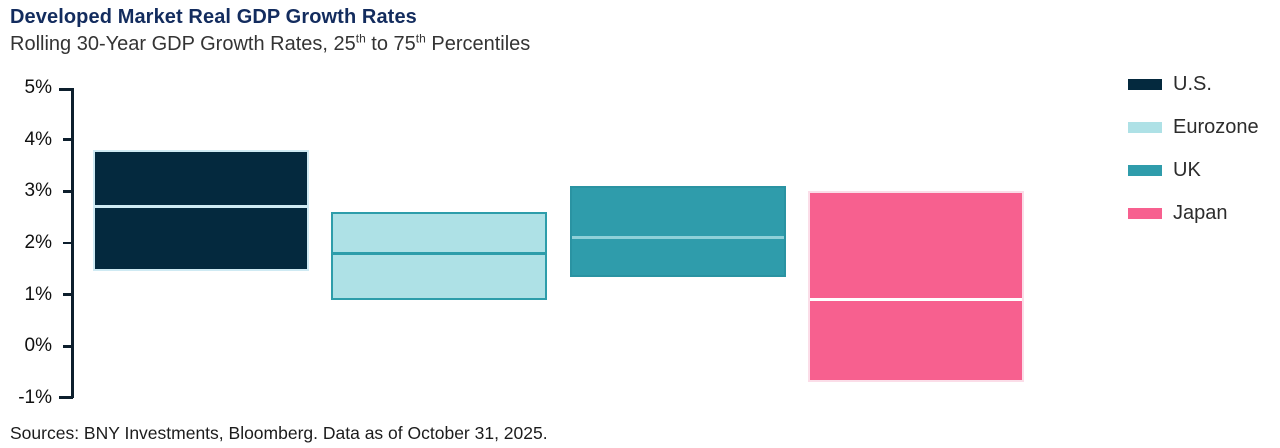  Describe the element at coordinates (213, 17) in the screenshot. I see `chart-title: Developed Market Real GDP Growth Rates` at that location.